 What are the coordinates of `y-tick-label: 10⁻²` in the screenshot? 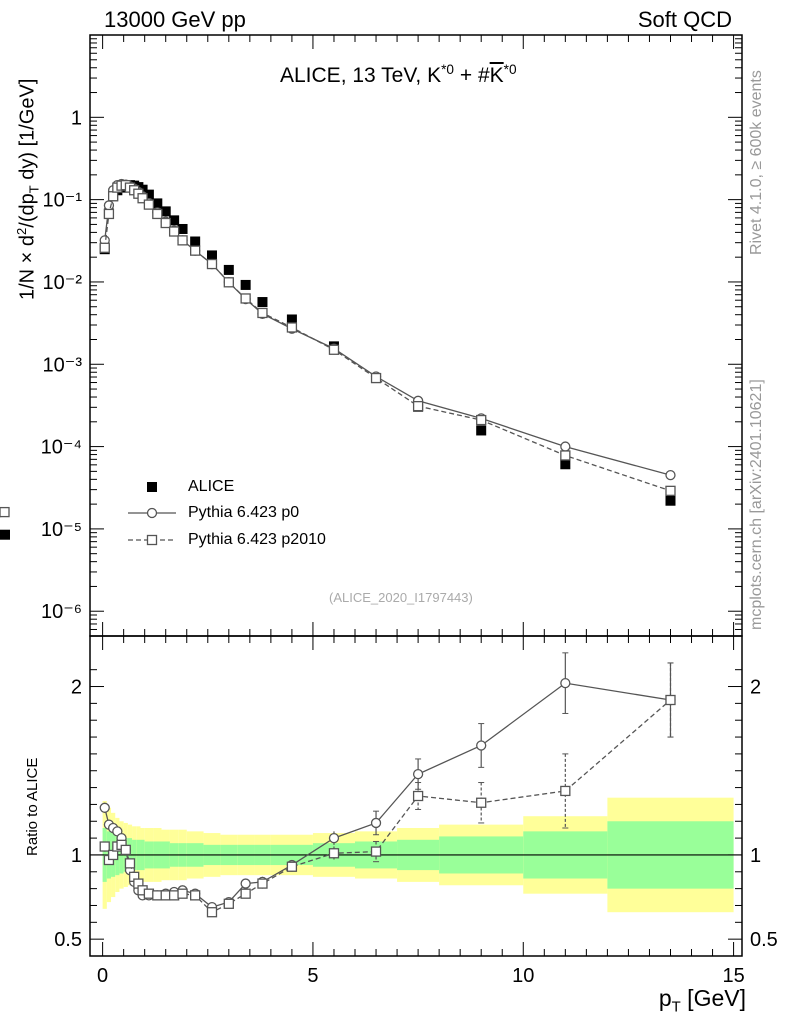 It's located at (63, 283).